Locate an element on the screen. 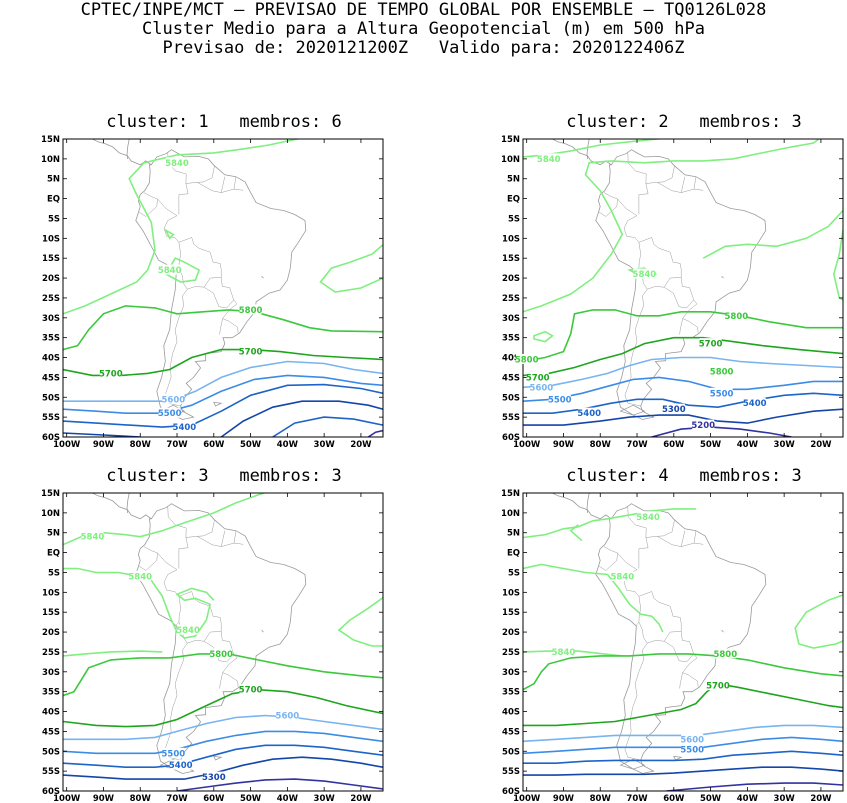  contour-label: 5800 is located at coordinates (251, 311).